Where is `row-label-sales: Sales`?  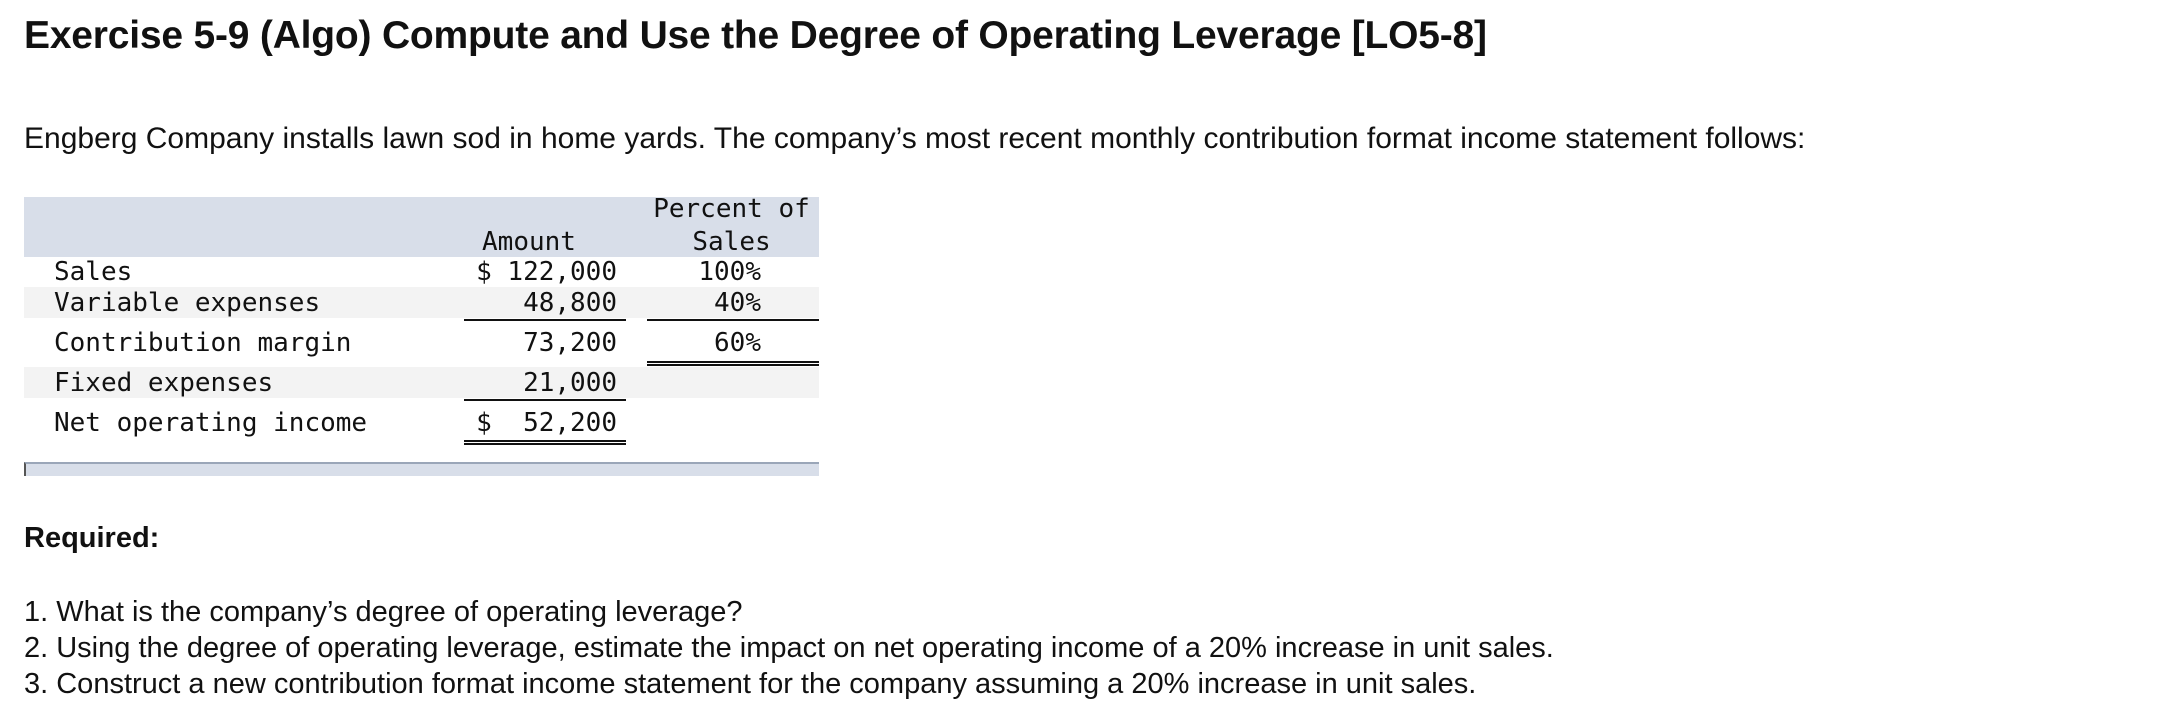
row-label-sales: Sales is located at coordinates (93, 272).